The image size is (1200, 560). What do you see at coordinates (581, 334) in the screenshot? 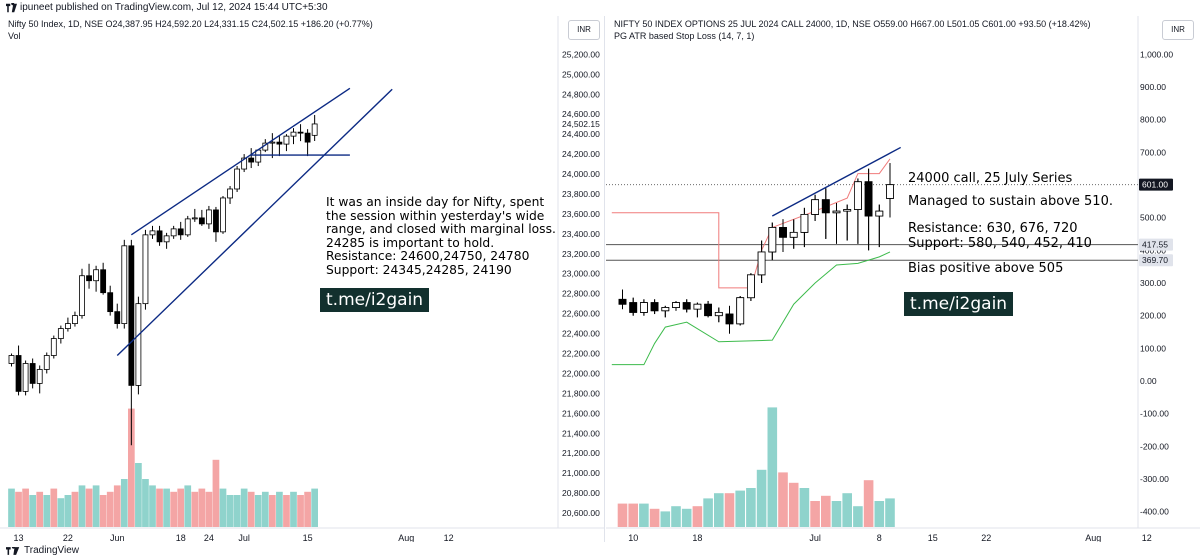
I see `y-tick-label: 22,400.00` at bounding box center [581, 334].